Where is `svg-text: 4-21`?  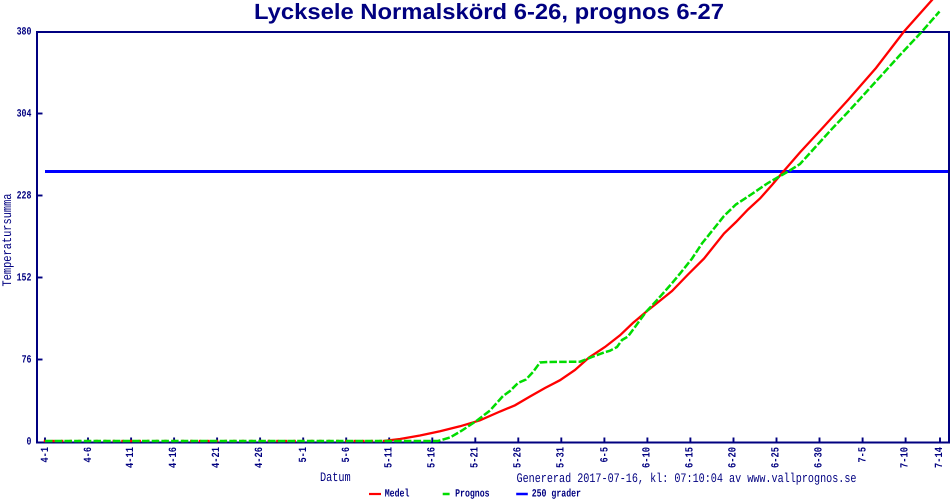 svg-text: 4-21 is located at coordinates (217, 457).